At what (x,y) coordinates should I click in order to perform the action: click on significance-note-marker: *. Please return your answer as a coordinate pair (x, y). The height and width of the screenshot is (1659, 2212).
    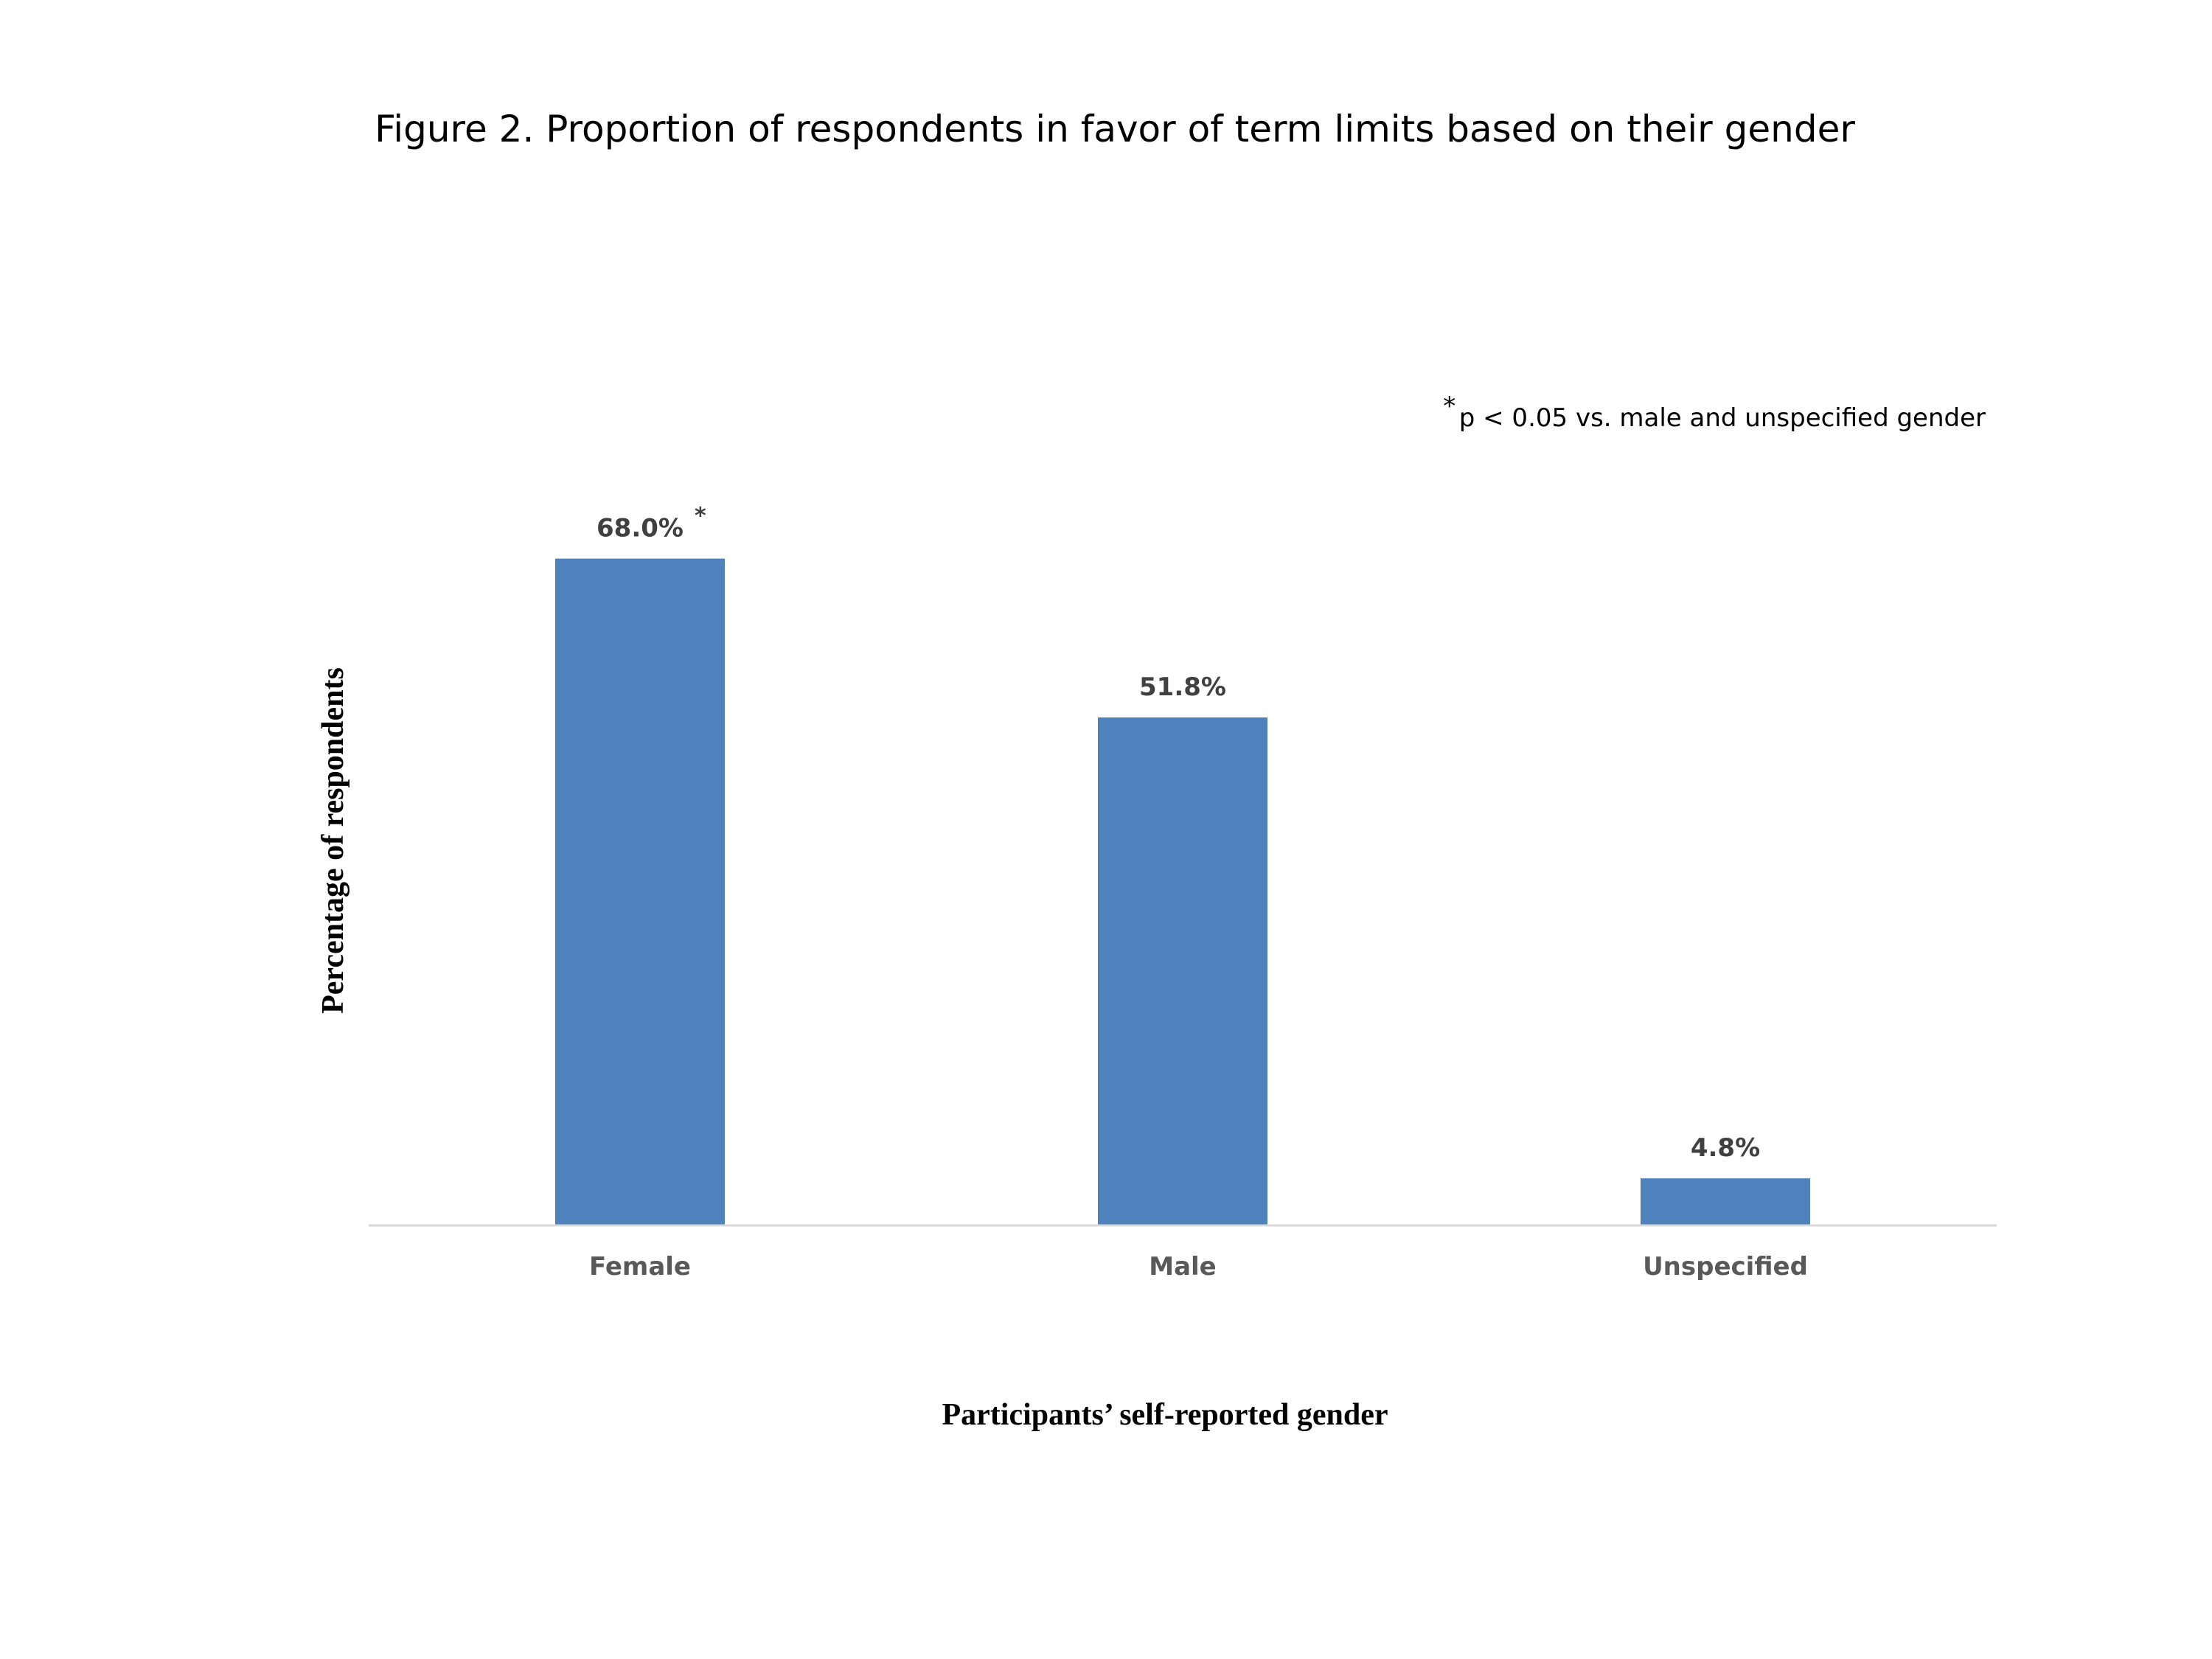
    Looking at the image, I should click on (1449, 406).